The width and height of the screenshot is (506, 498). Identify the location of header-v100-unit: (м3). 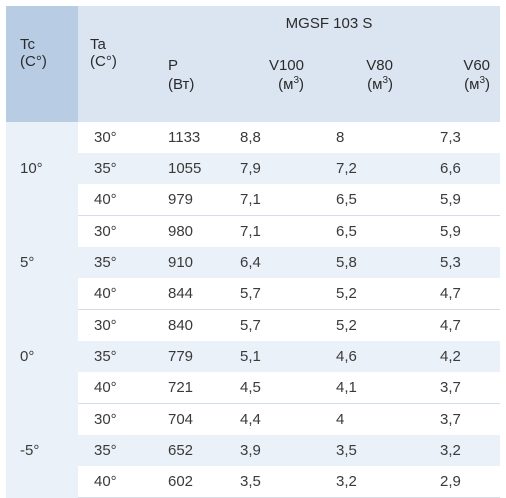
(291, 84).